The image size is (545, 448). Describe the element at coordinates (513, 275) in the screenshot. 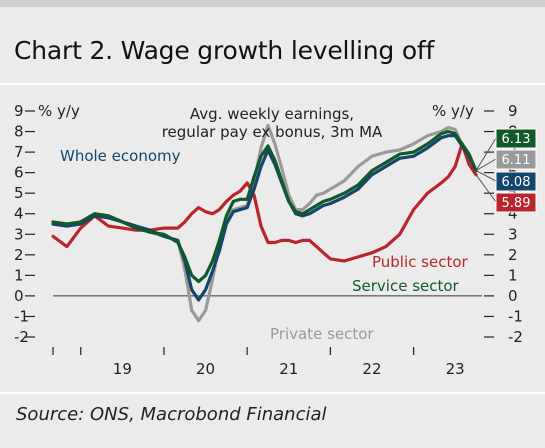

I see `y-tick-label-right: 1` at that location.